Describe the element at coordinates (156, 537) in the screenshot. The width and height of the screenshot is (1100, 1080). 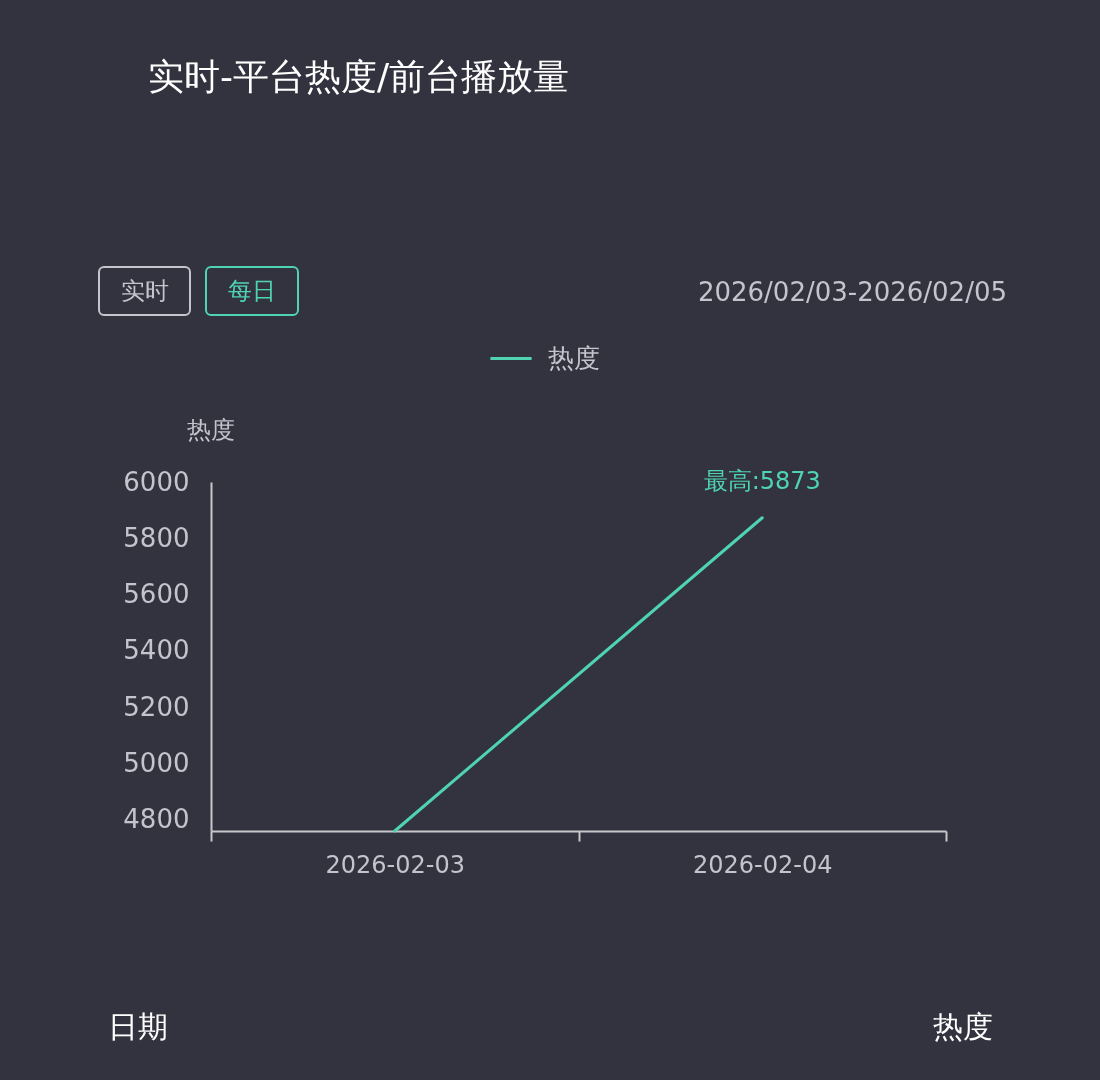
I see `y-tick-label: 5800` at that location.